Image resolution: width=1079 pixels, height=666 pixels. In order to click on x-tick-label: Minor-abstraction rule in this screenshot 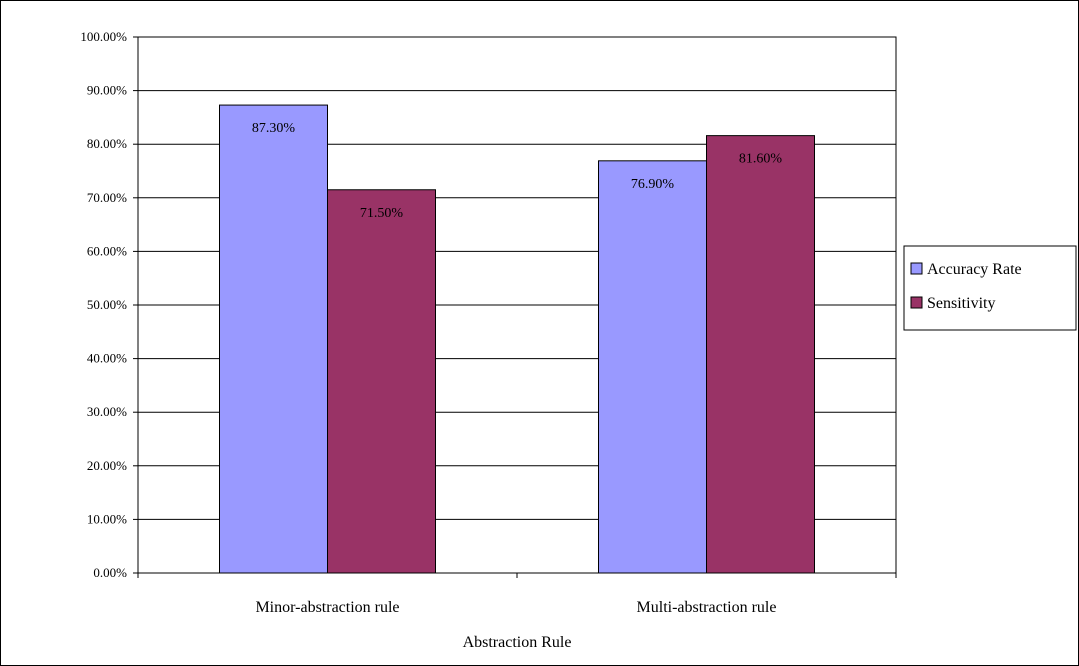, I will do `click(327, 607)`.